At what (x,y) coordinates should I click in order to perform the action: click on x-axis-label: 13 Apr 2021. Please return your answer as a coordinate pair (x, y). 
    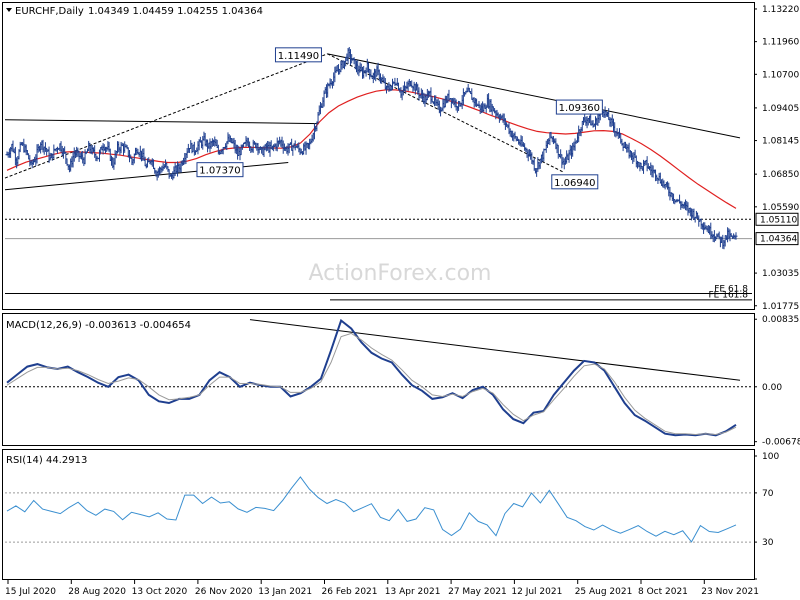
    Looking at the image, I should click on (413, 592).